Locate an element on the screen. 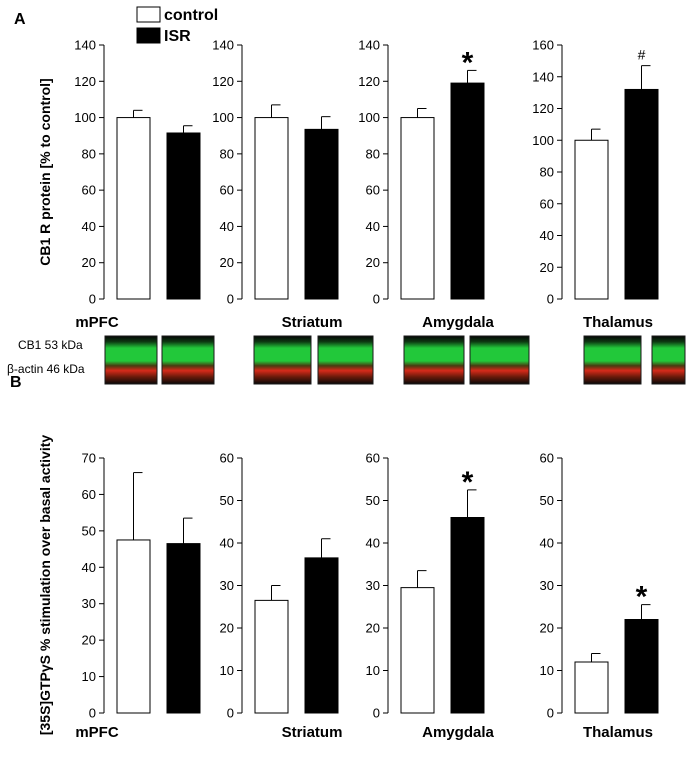 The width and height of the screenshot is (691, 763). legend-isr-swatch is located at coordinates (148, 35).